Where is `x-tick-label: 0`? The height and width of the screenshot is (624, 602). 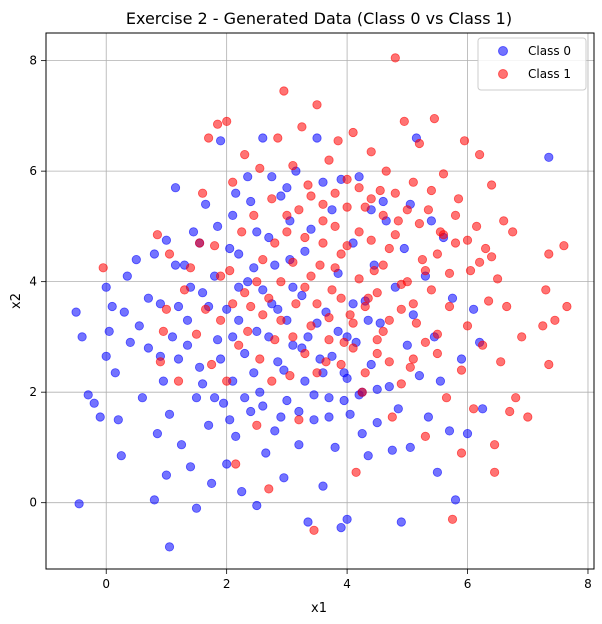
x-tick-label: 0 is located at coordinates (106, 584).